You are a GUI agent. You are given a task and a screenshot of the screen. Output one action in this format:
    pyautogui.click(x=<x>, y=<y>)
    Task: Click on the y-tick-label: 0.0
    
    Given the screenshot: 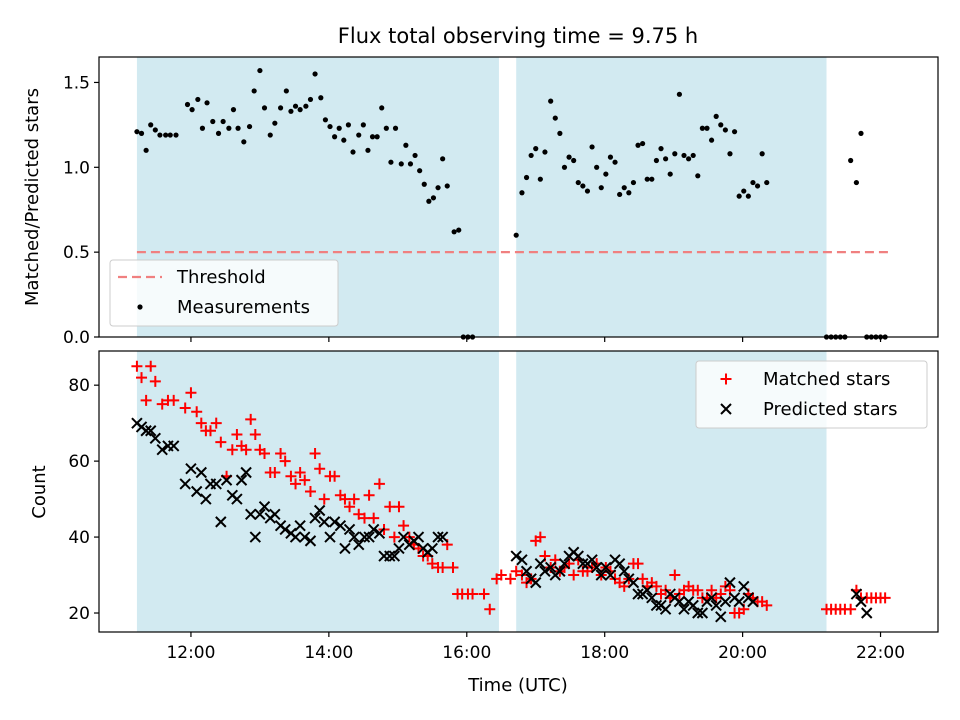 What is the action you would take?
    pyautogui.click(x=76, y=338)
    